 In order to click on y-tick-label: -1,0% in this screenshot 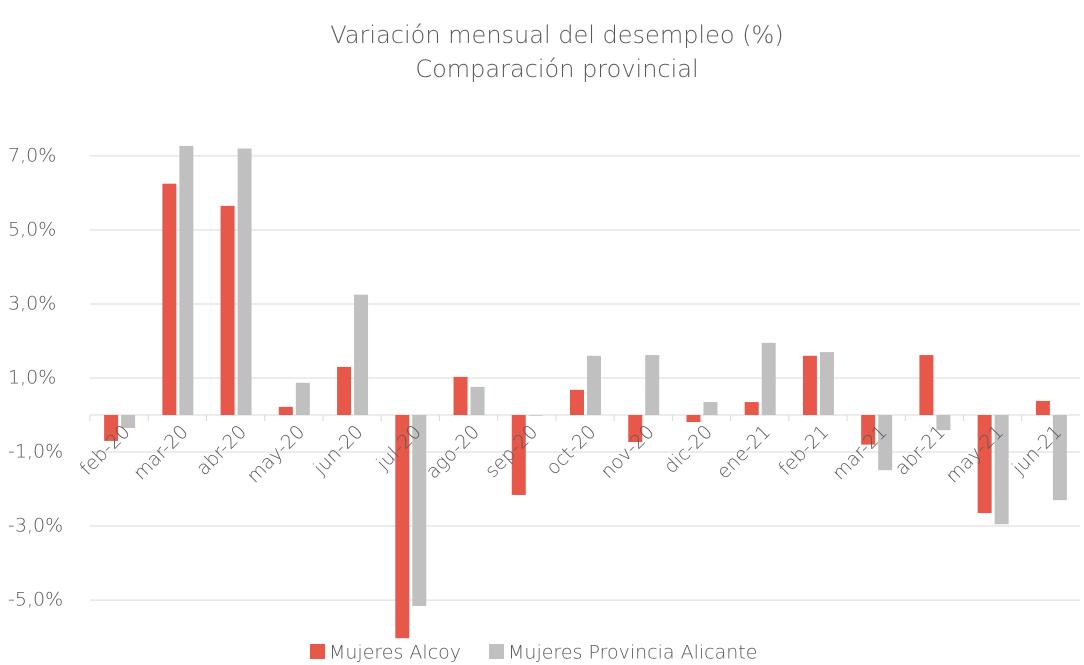, I will do `click(35, 452)`.